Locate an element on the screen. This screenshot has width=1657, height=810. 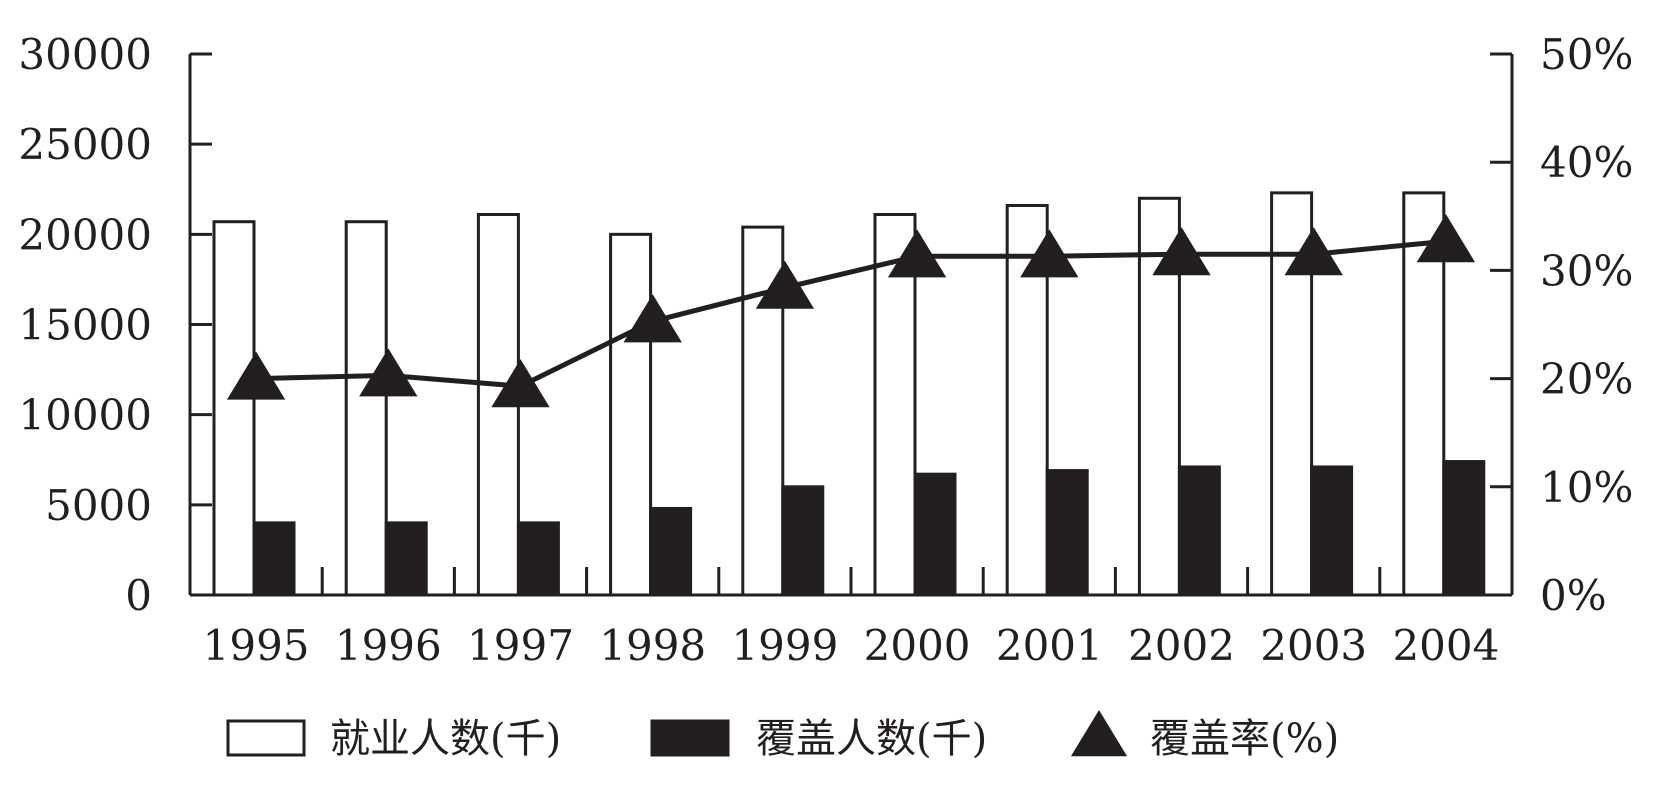
coverage-rate-point-1999 is located at coordinates (785, 284).